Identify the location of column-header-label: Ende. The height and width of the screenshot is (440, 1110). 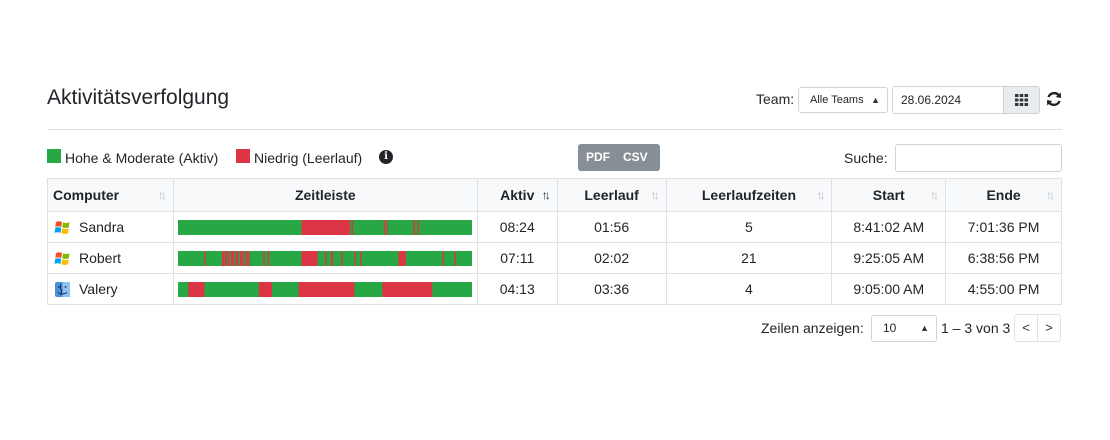
(1003, 195).